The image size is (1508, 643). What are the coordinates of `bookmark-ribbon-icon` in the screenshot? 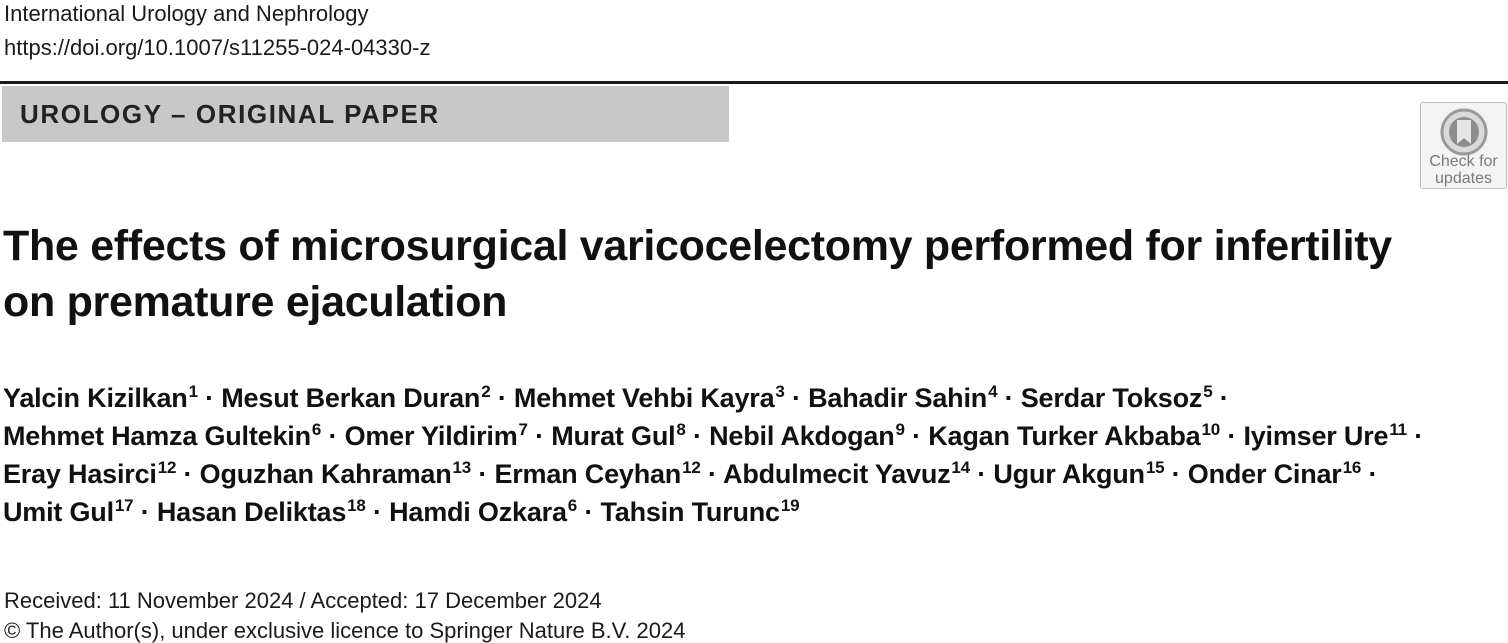 It's located at (1464, 132).